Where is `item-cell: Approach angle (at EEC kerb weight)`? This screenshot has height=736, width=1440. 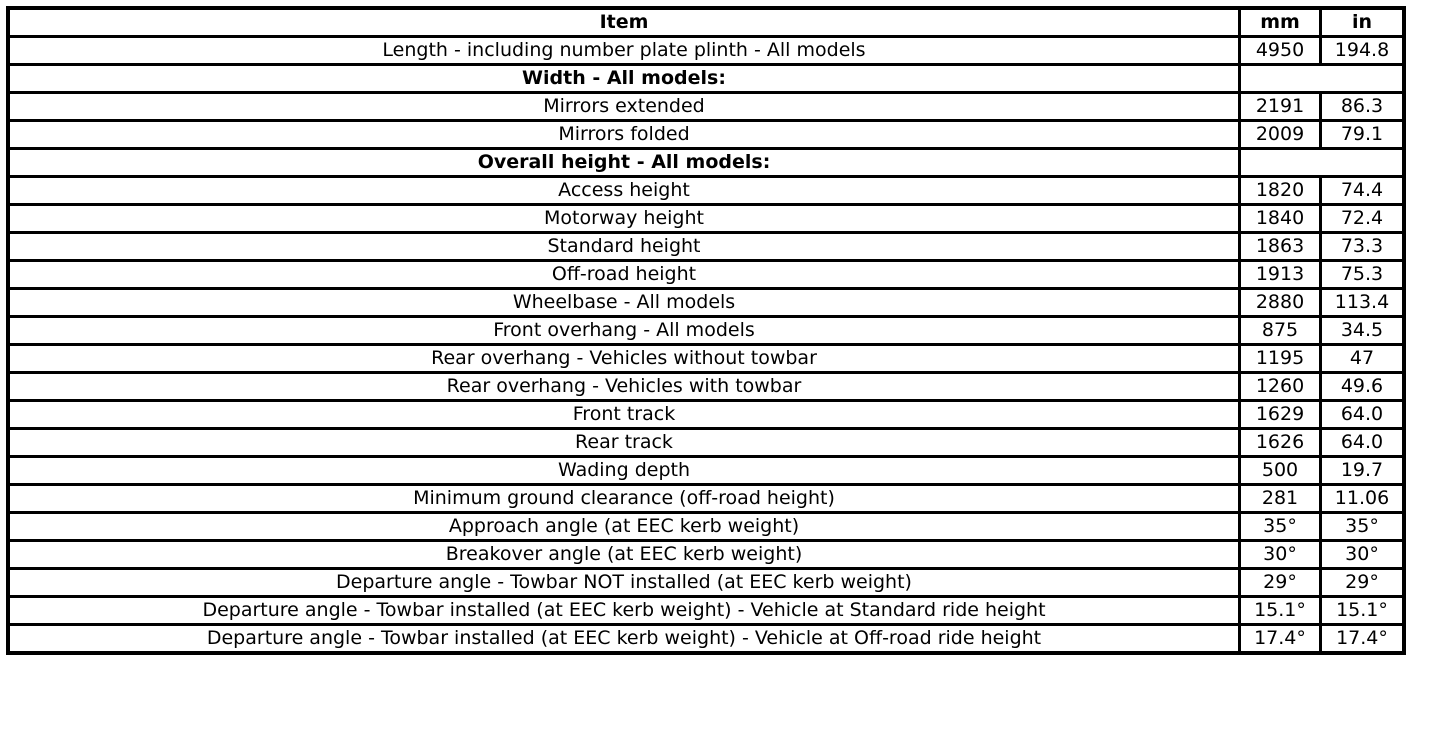 item-cell: Approach angle (at EEC kerb weight) is located at coordinates (623, 526).